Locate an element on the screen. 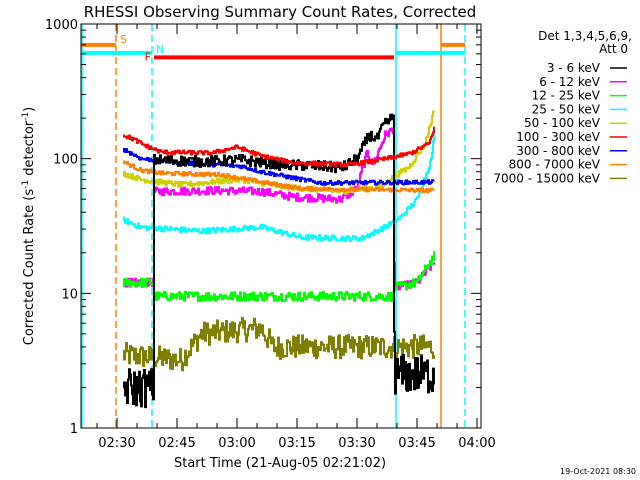 The image size is (640, 480). x-tick-label: 03:00 is located at coordinates (236, 443).